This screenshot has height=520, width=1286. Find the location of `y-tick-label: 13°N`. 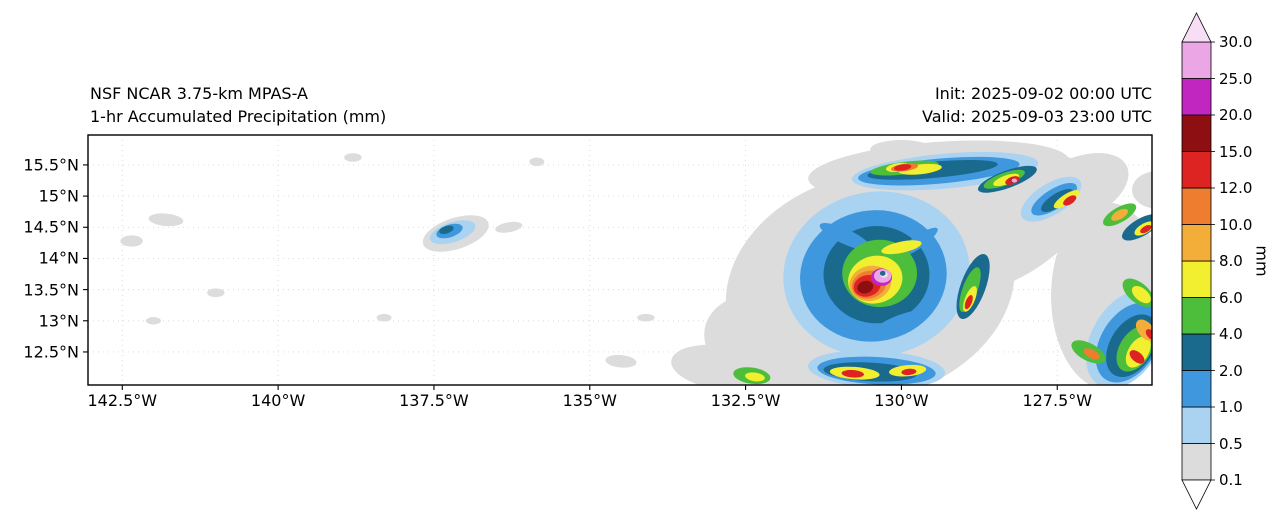

y-tick-label: 13°N is located at coordinates (58, 321).